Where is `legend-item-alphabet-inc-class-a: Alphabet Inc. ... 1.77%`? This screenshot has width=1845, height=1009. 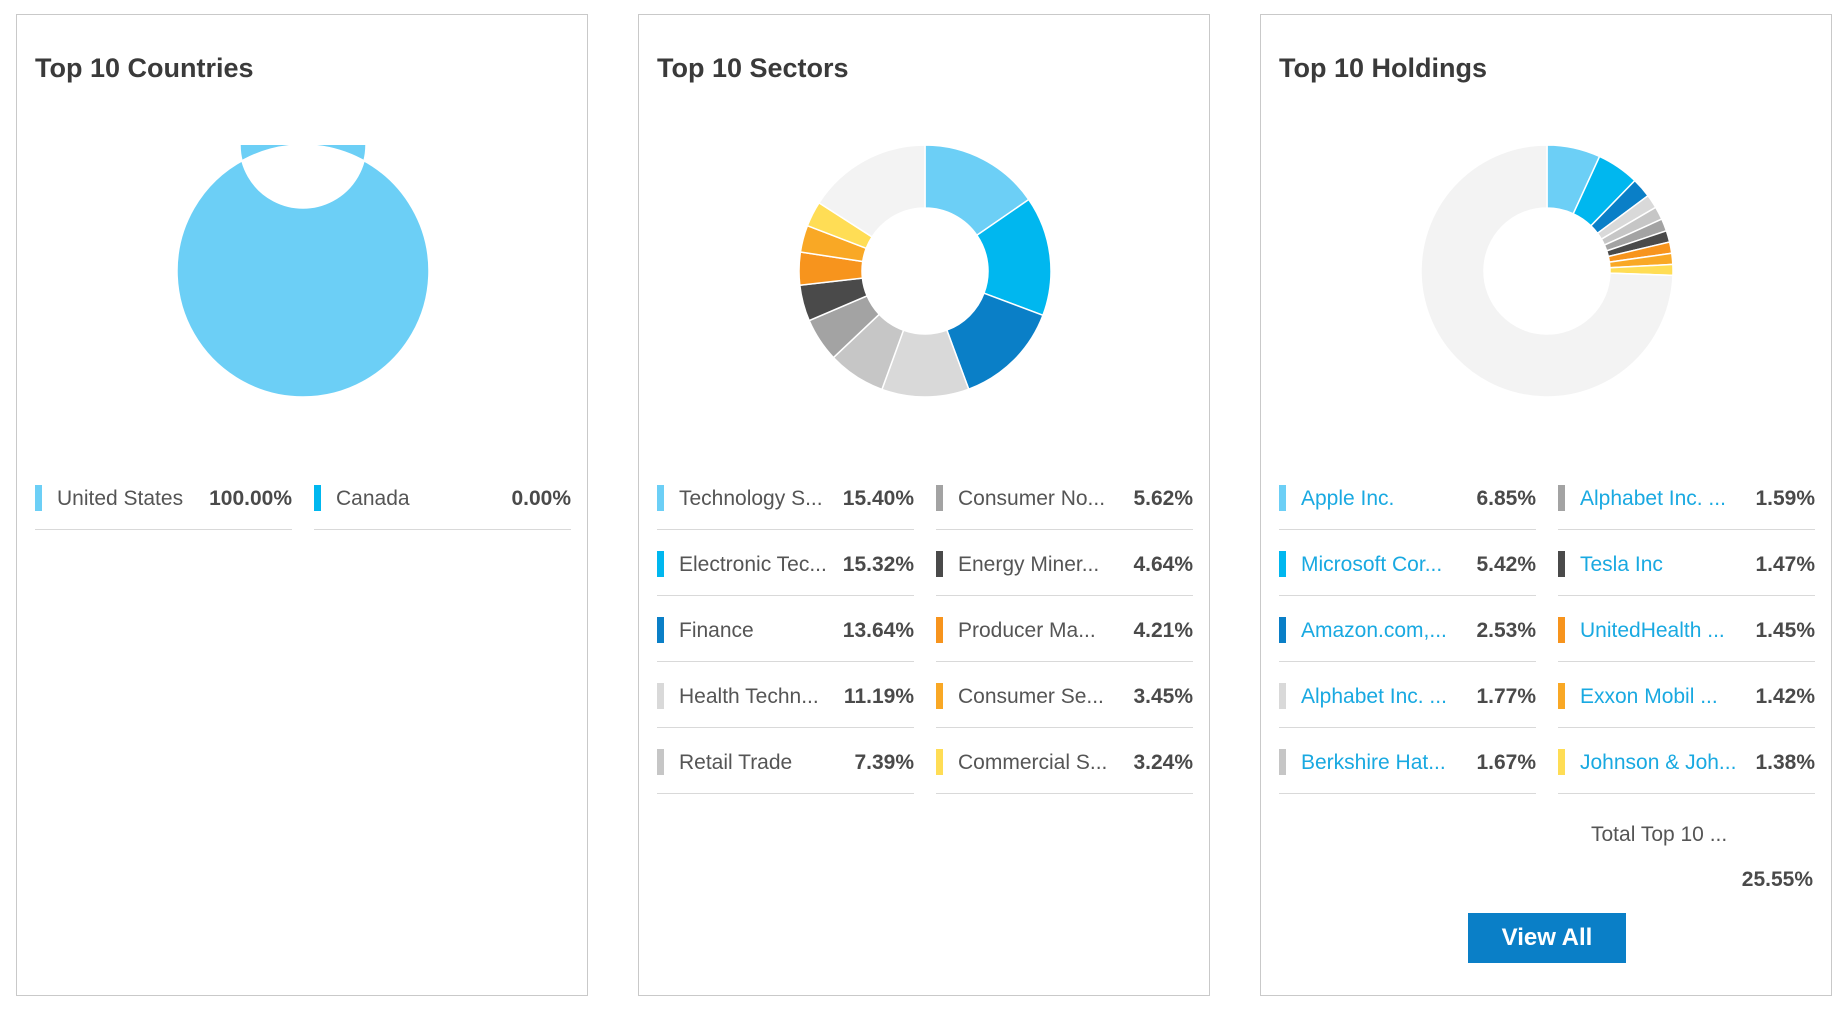
legend-item-alphabet-inc-class-a: Alphabet Inc. ... 1.77% is located at coordinates (1407, 695).